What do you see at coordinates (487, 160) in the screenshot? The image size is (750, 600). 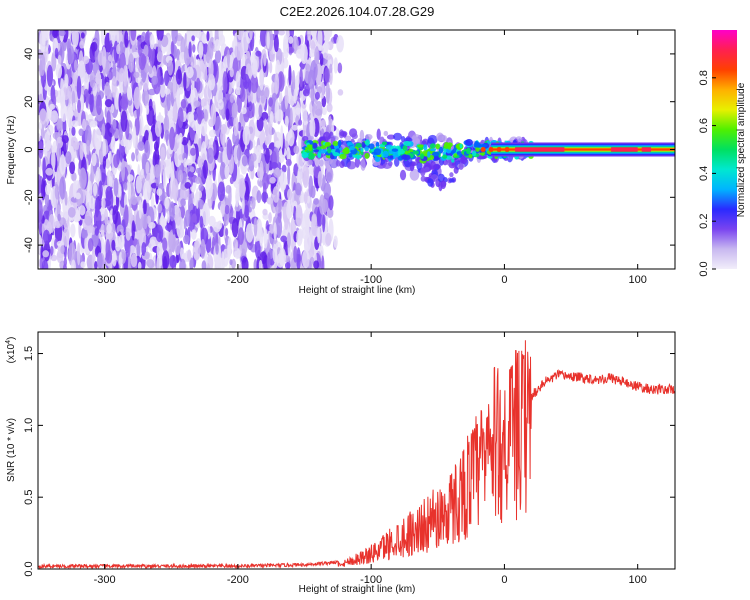 I see `signal-trace` at bounding box center [487, 160].